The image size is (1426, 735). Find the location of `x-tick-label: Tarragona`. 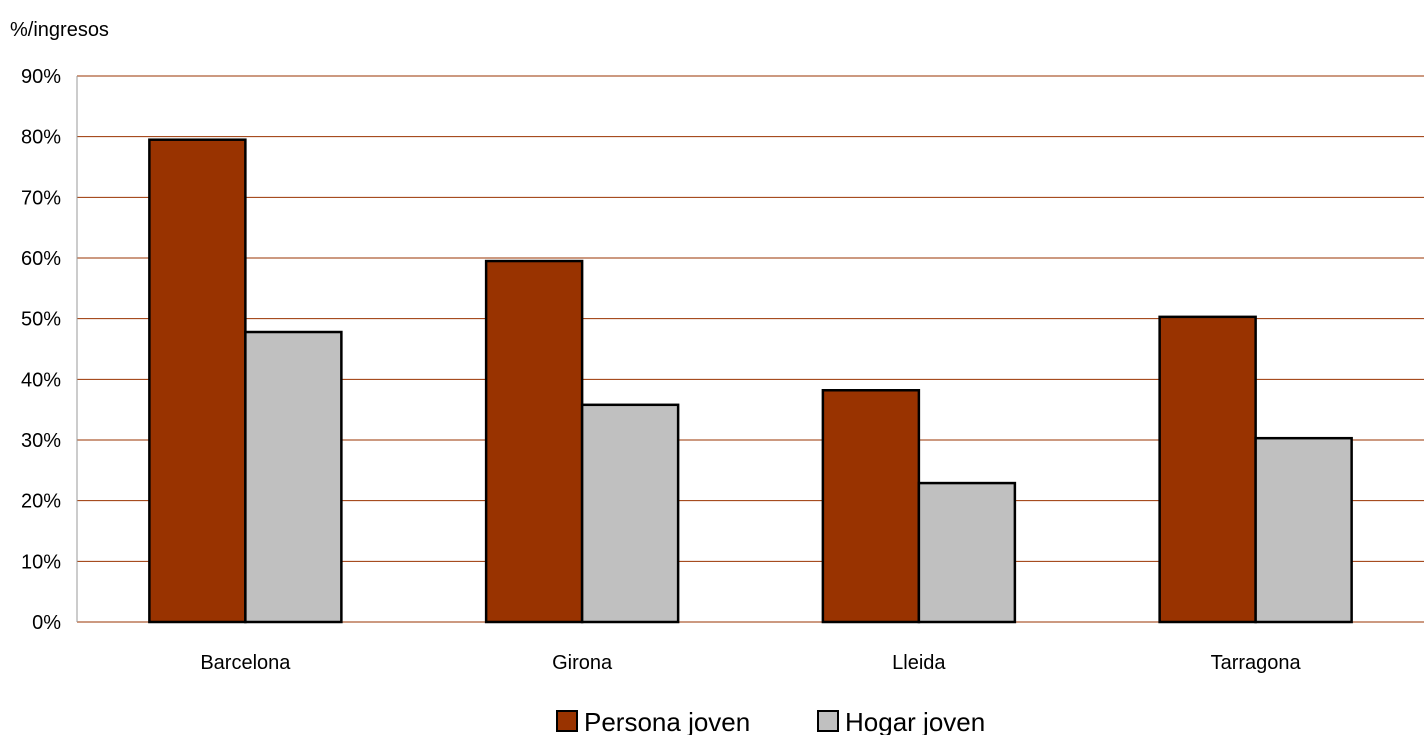

x-tick-label: Tarragona is located at coordinates (1256, 663).